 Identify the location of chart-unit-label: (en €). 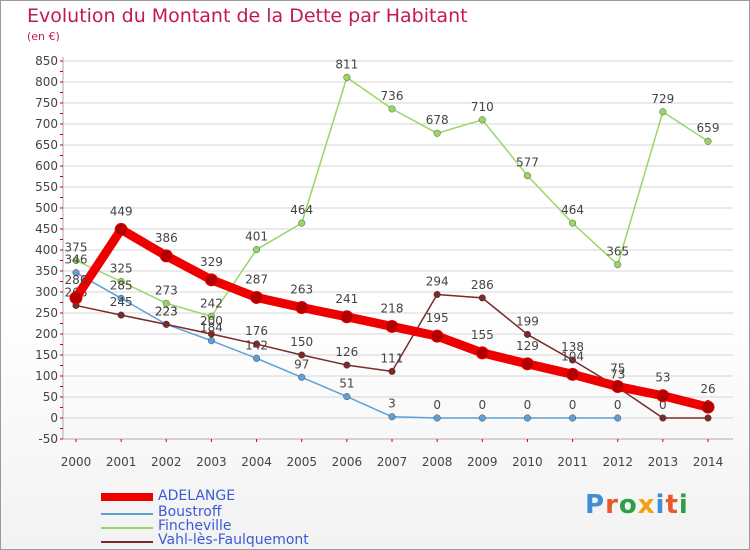
(43, 36).